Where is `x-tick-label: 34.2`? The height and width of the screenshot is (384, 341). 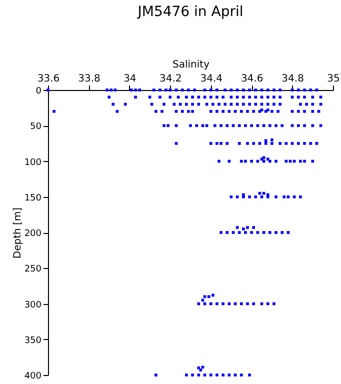
x-tick-label: 34.2 is located at coordinates (171, 79).